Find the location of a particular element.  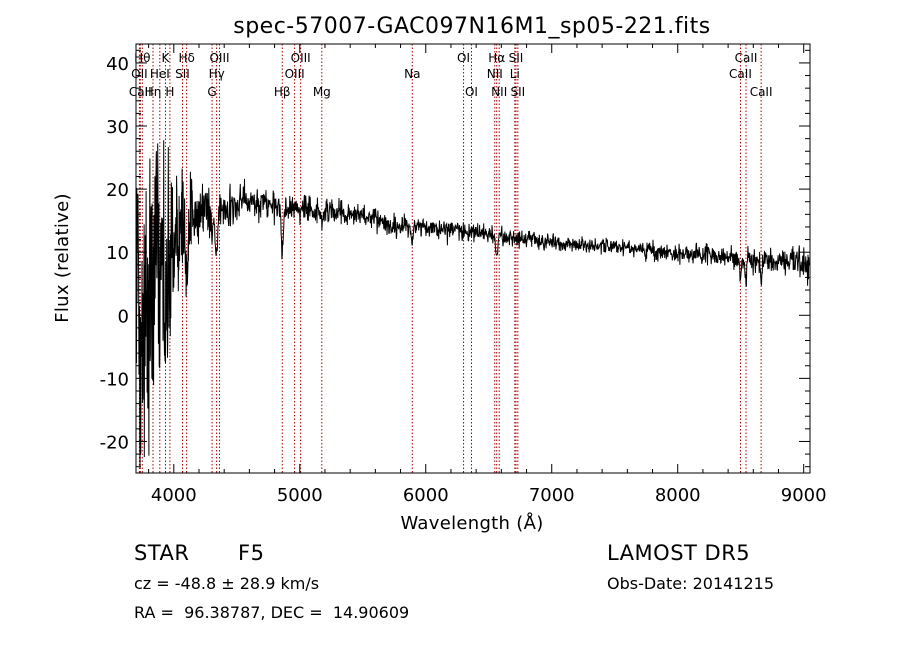

line-marker-label: Hθ is located at coordinates (142, 58).